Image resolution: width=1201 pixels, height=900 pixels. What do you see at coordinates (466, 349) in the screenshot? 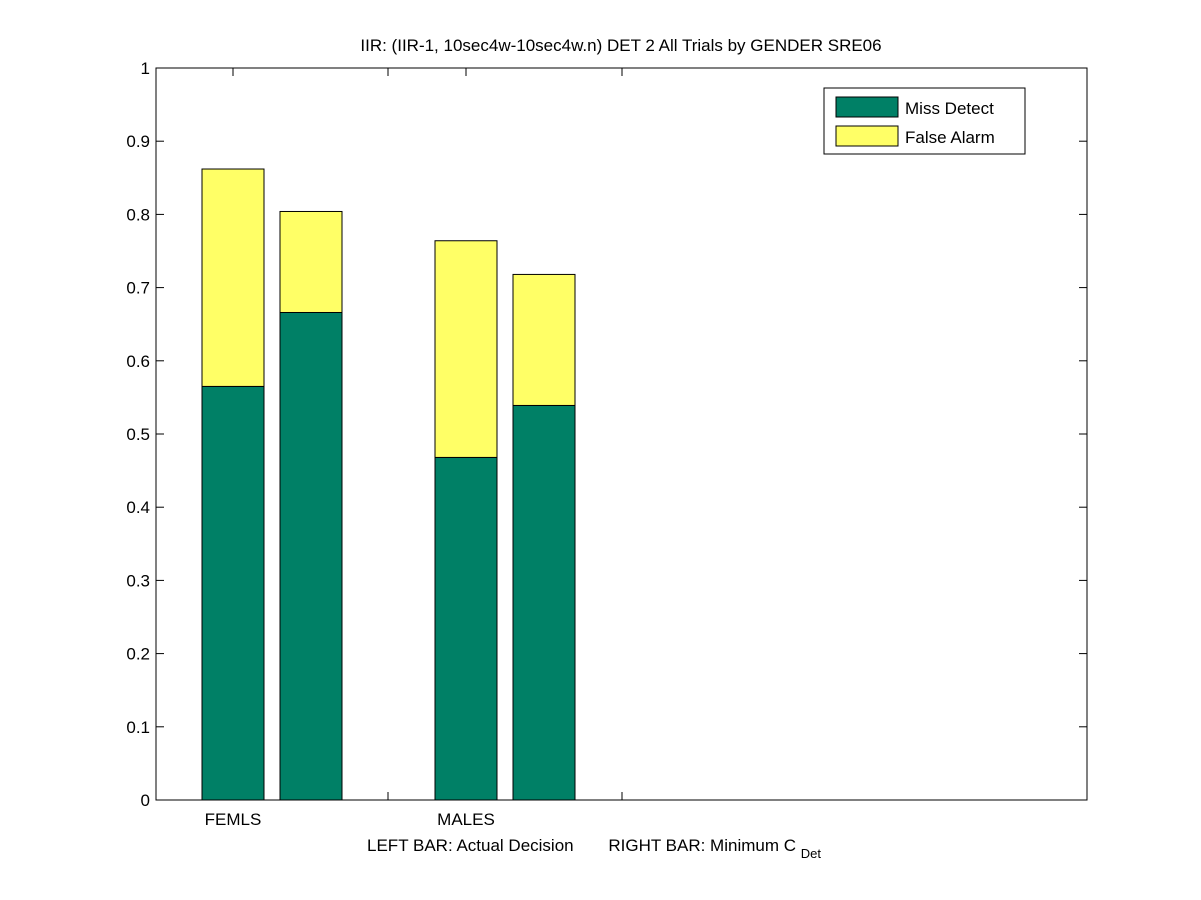
I see `bar-false-alarm-males-actual` at bounding box center [466, 349].